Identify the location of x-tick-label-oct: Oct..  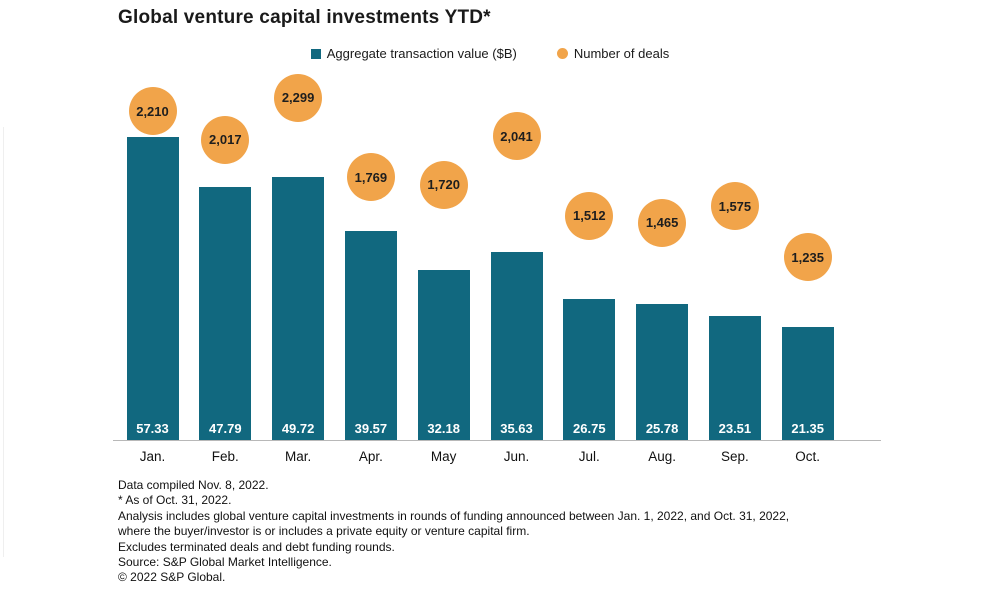
(808, 456).